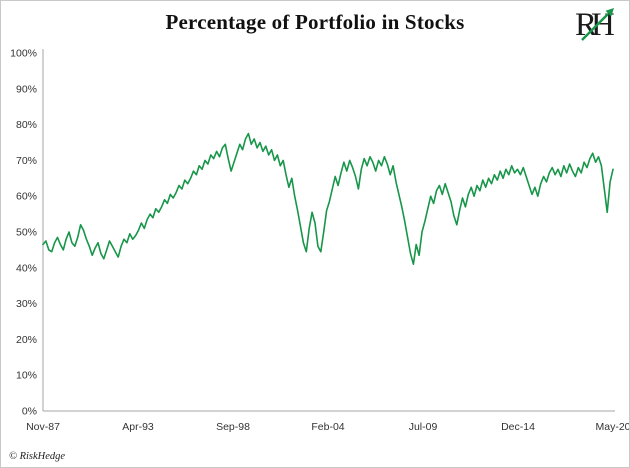 The width and height of the screenshot is (630, 468). I want to click on y-axis-tick-label: 60%, so click(26, 197).